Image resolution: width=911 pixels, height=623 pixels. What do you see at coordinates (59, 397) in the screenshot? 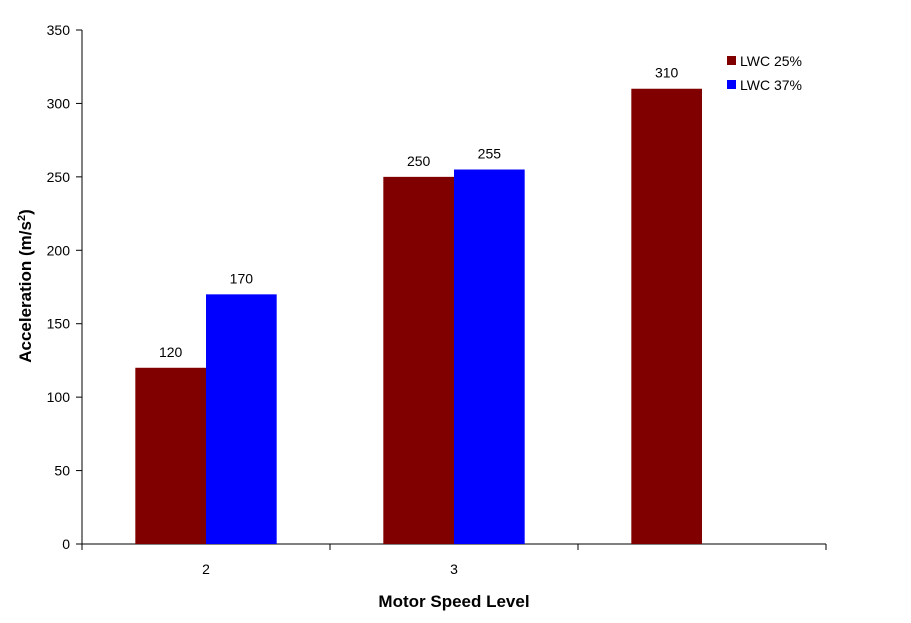
I see `y-tick-label: 100` at bounding box center [59, 397].